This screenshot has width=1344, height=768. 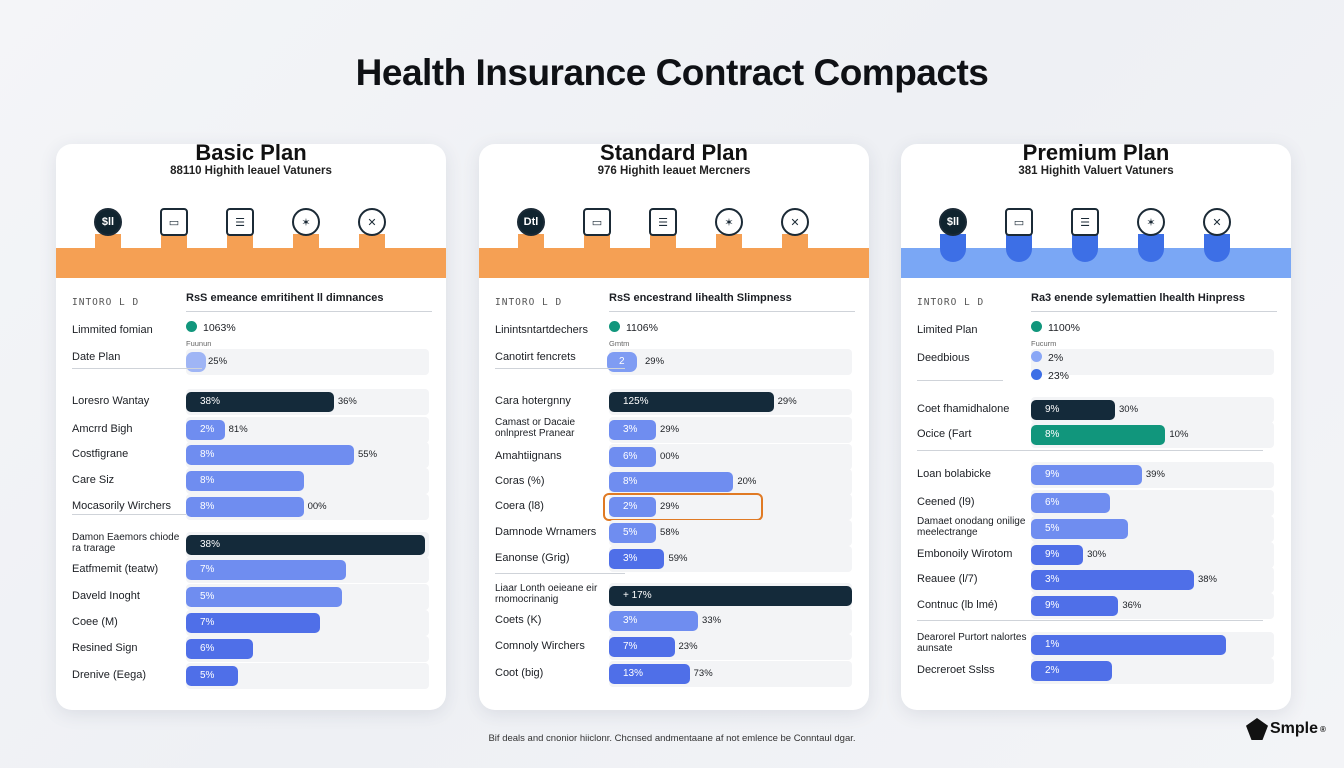 I want to click on row-label: Amahtiignans, so click(x=528, y=456).